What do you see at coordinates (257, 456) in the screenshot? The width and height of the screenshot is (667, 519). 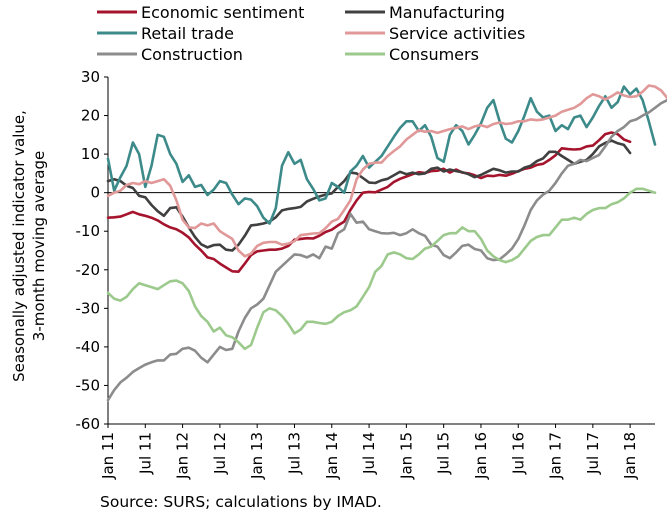 I see `x-tick-label: Jan 13` at bounding box center [257, 456].